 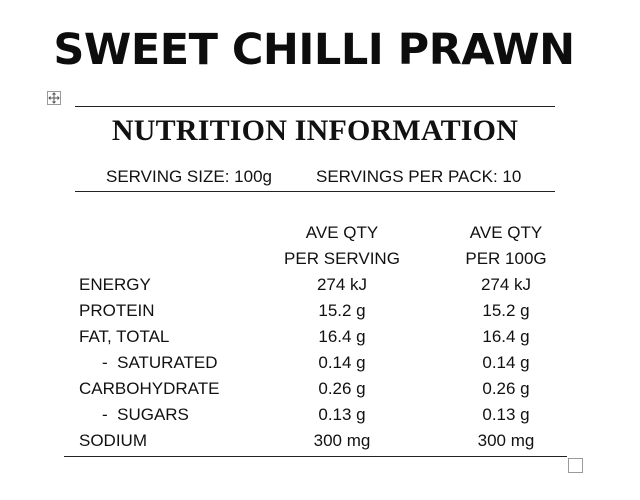 What do you see at coordinates (342, 258) in the screenshot?
I see `column-header-per-serving-line2: PER SERVING` at bounding box center [342, 258].